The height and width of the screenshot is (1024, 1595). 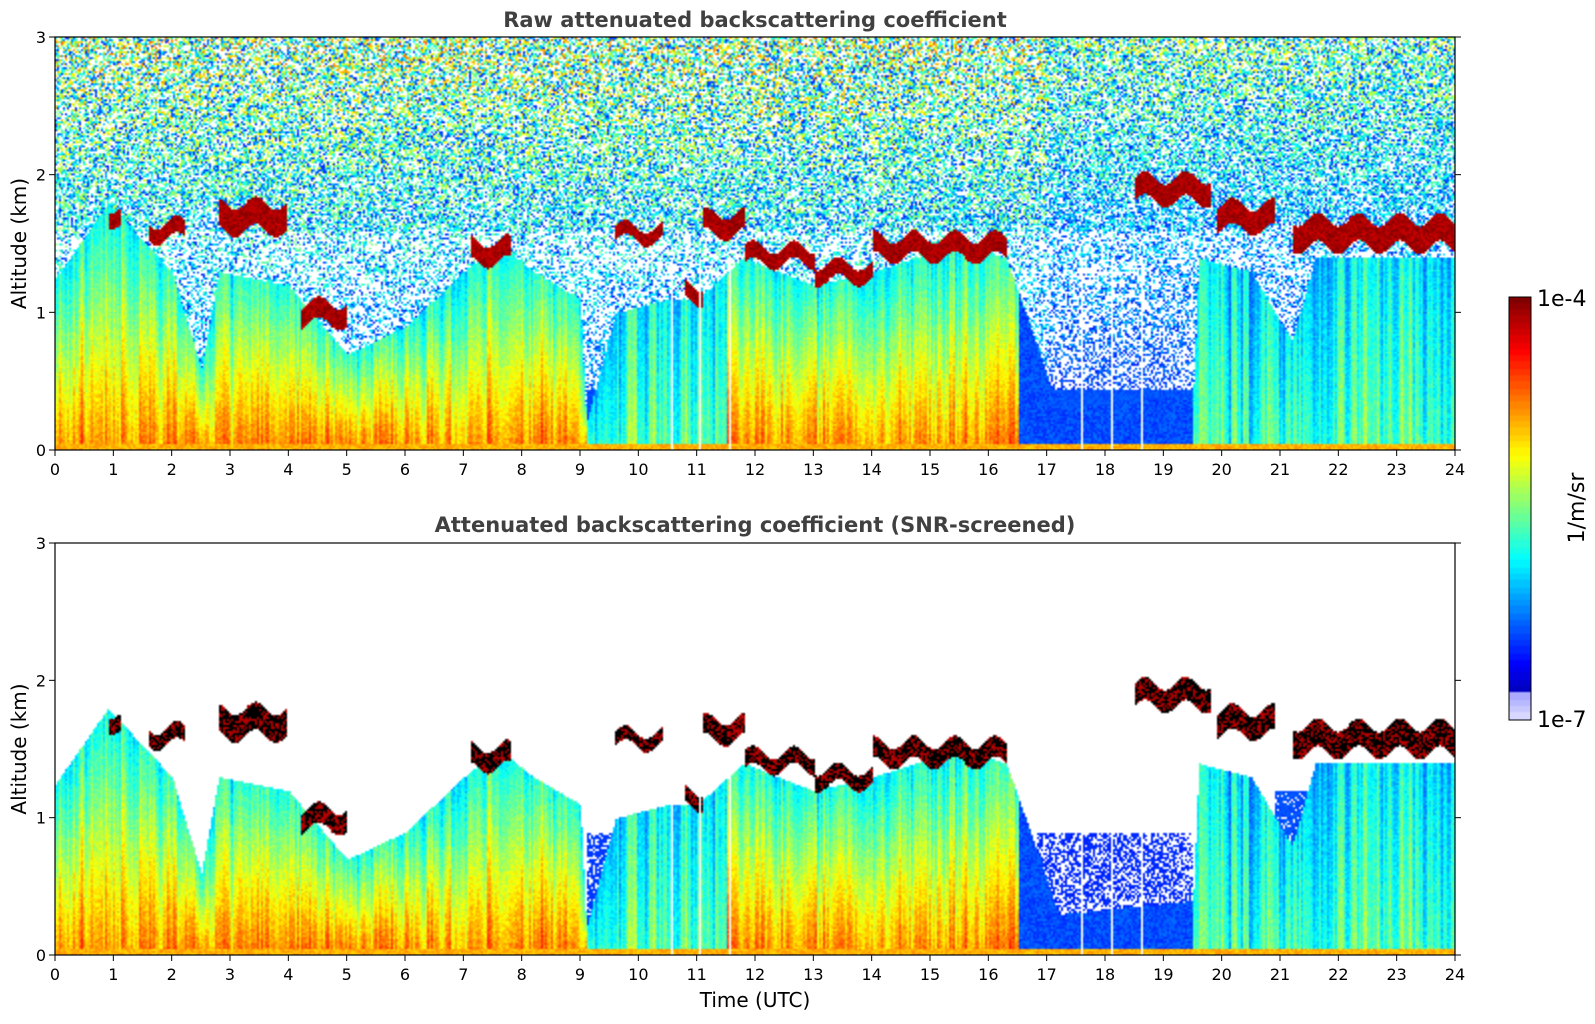 I want to click on colorbar-frame, so click(x=1520, y=508).